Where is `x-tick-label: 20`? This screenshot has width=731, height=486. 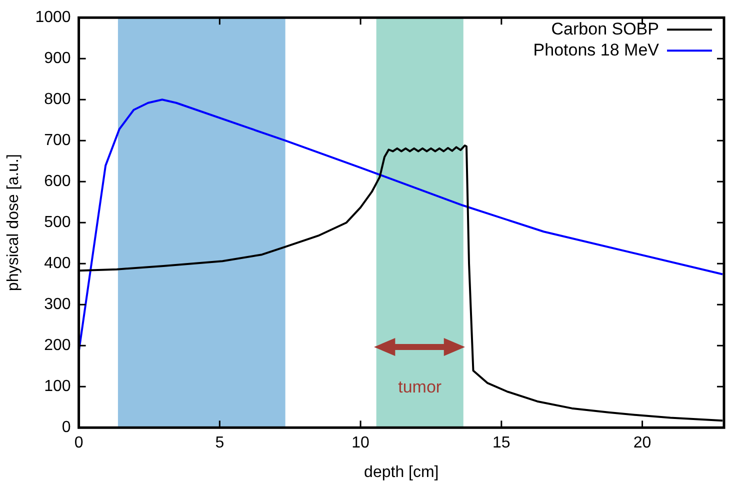 x-tick-label: 20 is located at coordinates (642, 443).